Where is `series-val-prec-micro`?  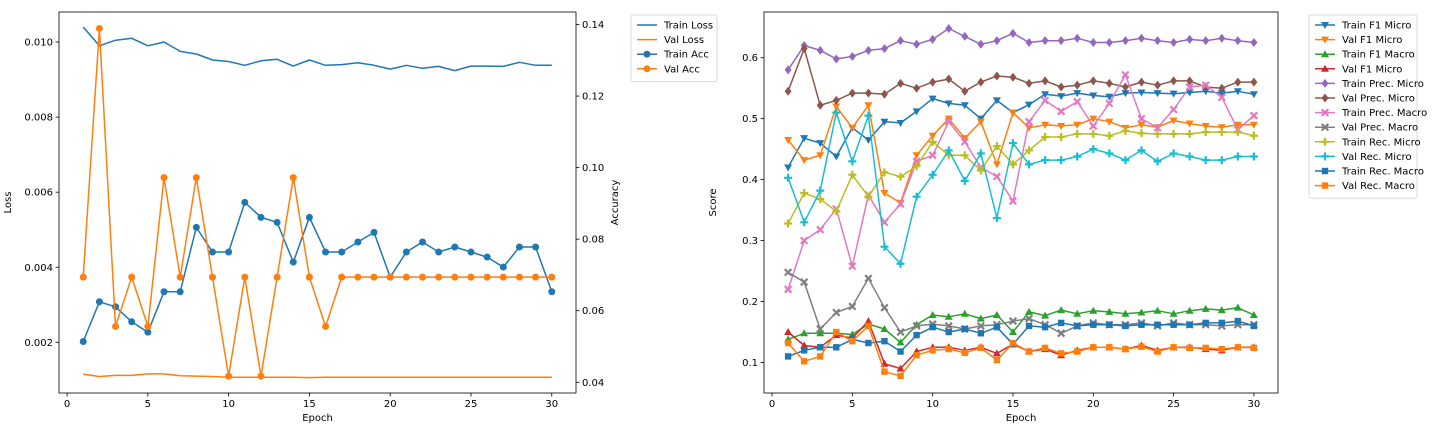 series-val-prec-micro is located at coordinates (1021, 77).